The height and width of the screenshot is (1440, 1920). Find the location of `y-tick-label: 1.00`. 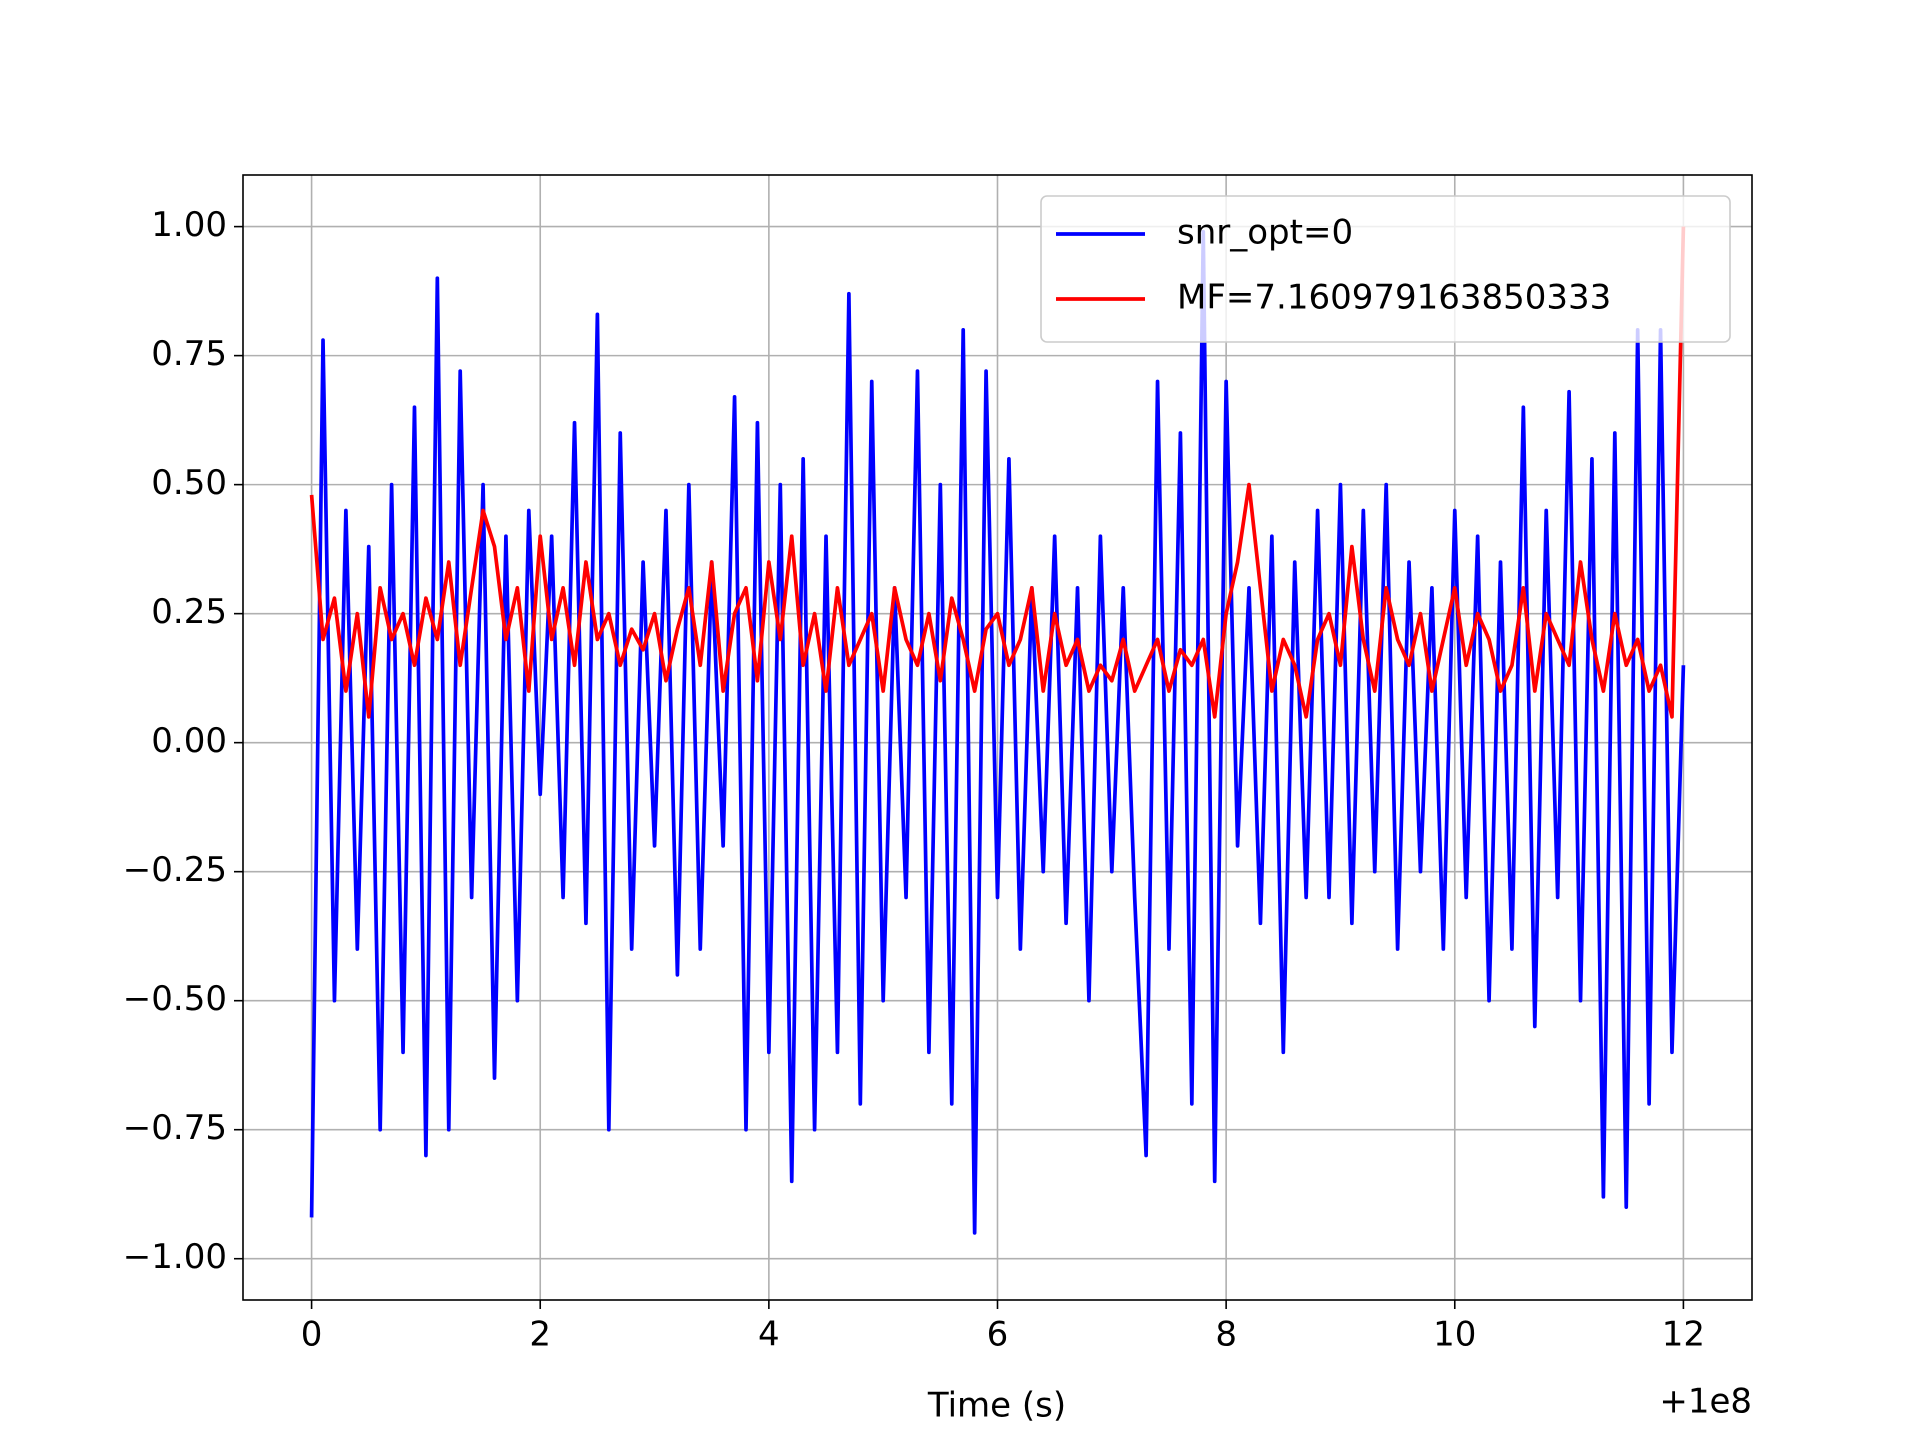

y-tick-label: 1.00 is located at coordinates (189, 225).